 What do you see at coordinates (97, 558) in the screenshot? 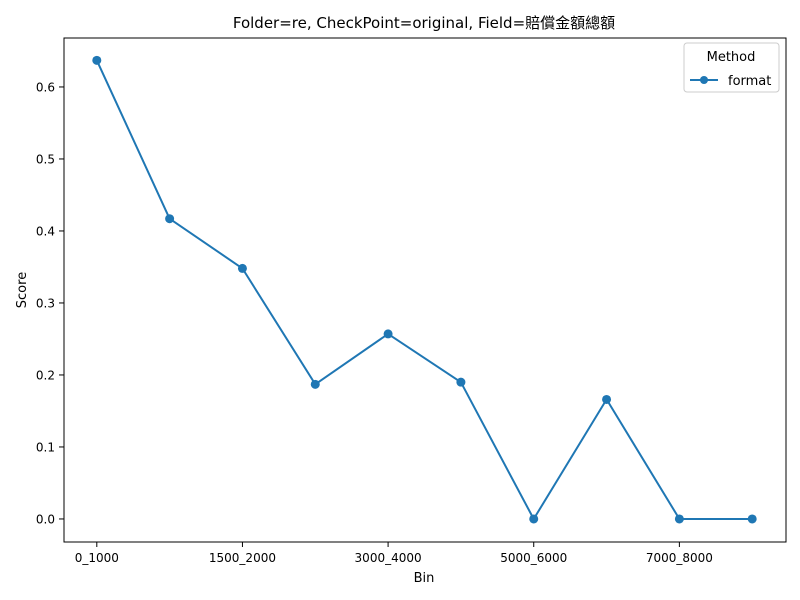
I see `x-tick-label: 0_1000` at bounding box center [97, 558].